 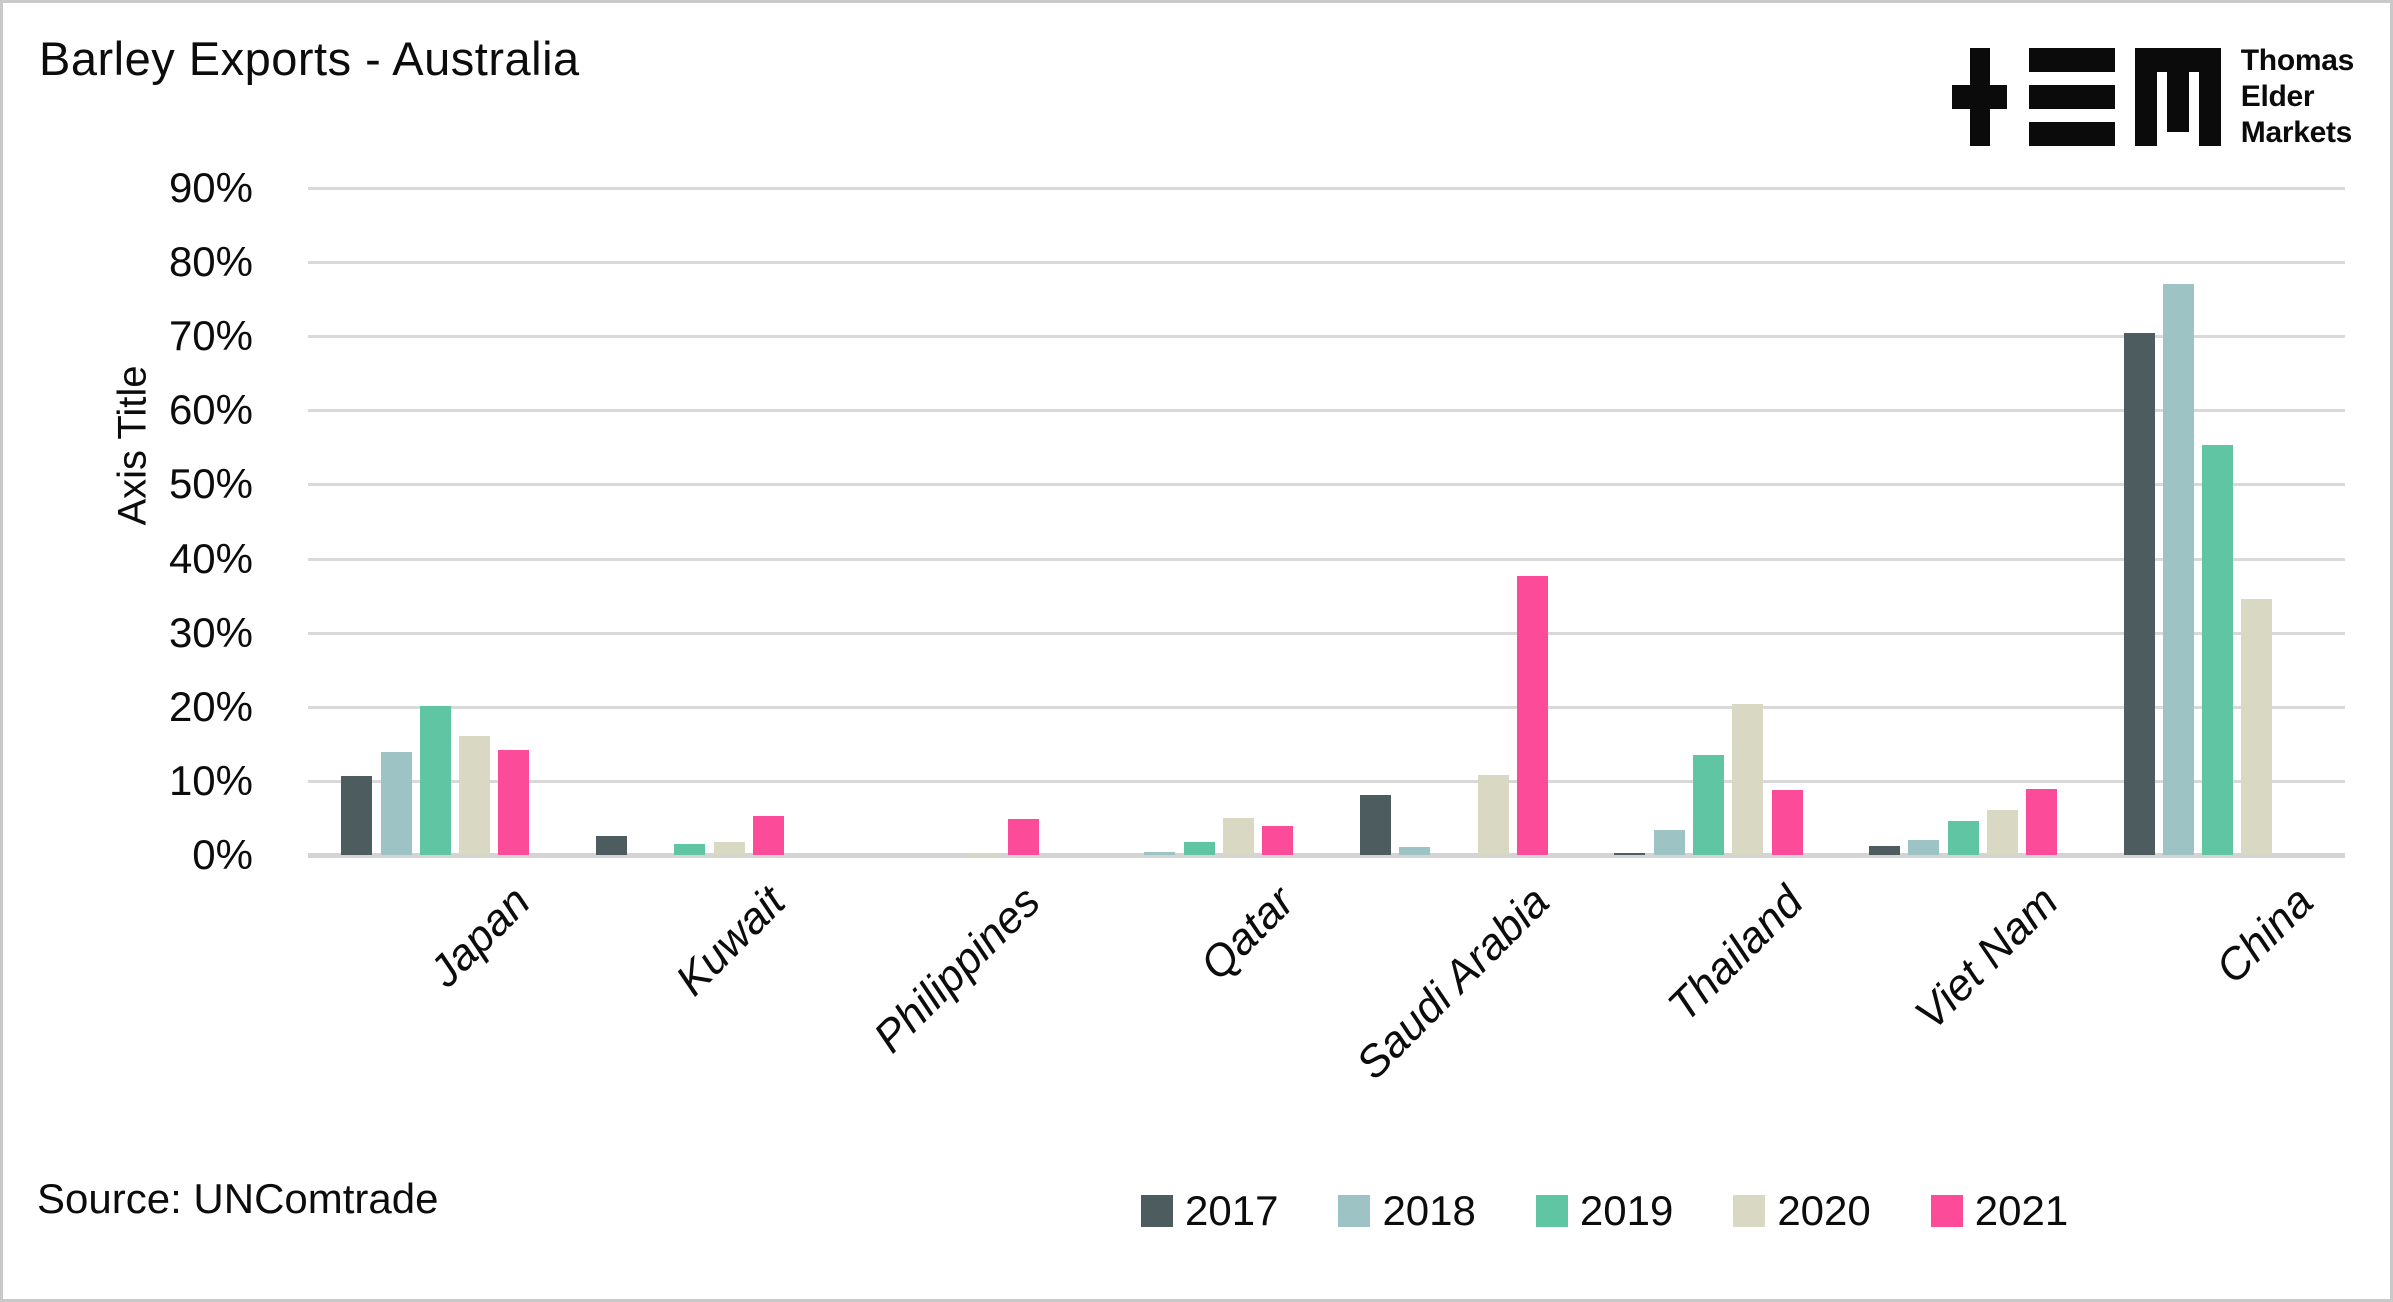 I want to click on bar-kuwait-2017, so click(x=611, y=845).